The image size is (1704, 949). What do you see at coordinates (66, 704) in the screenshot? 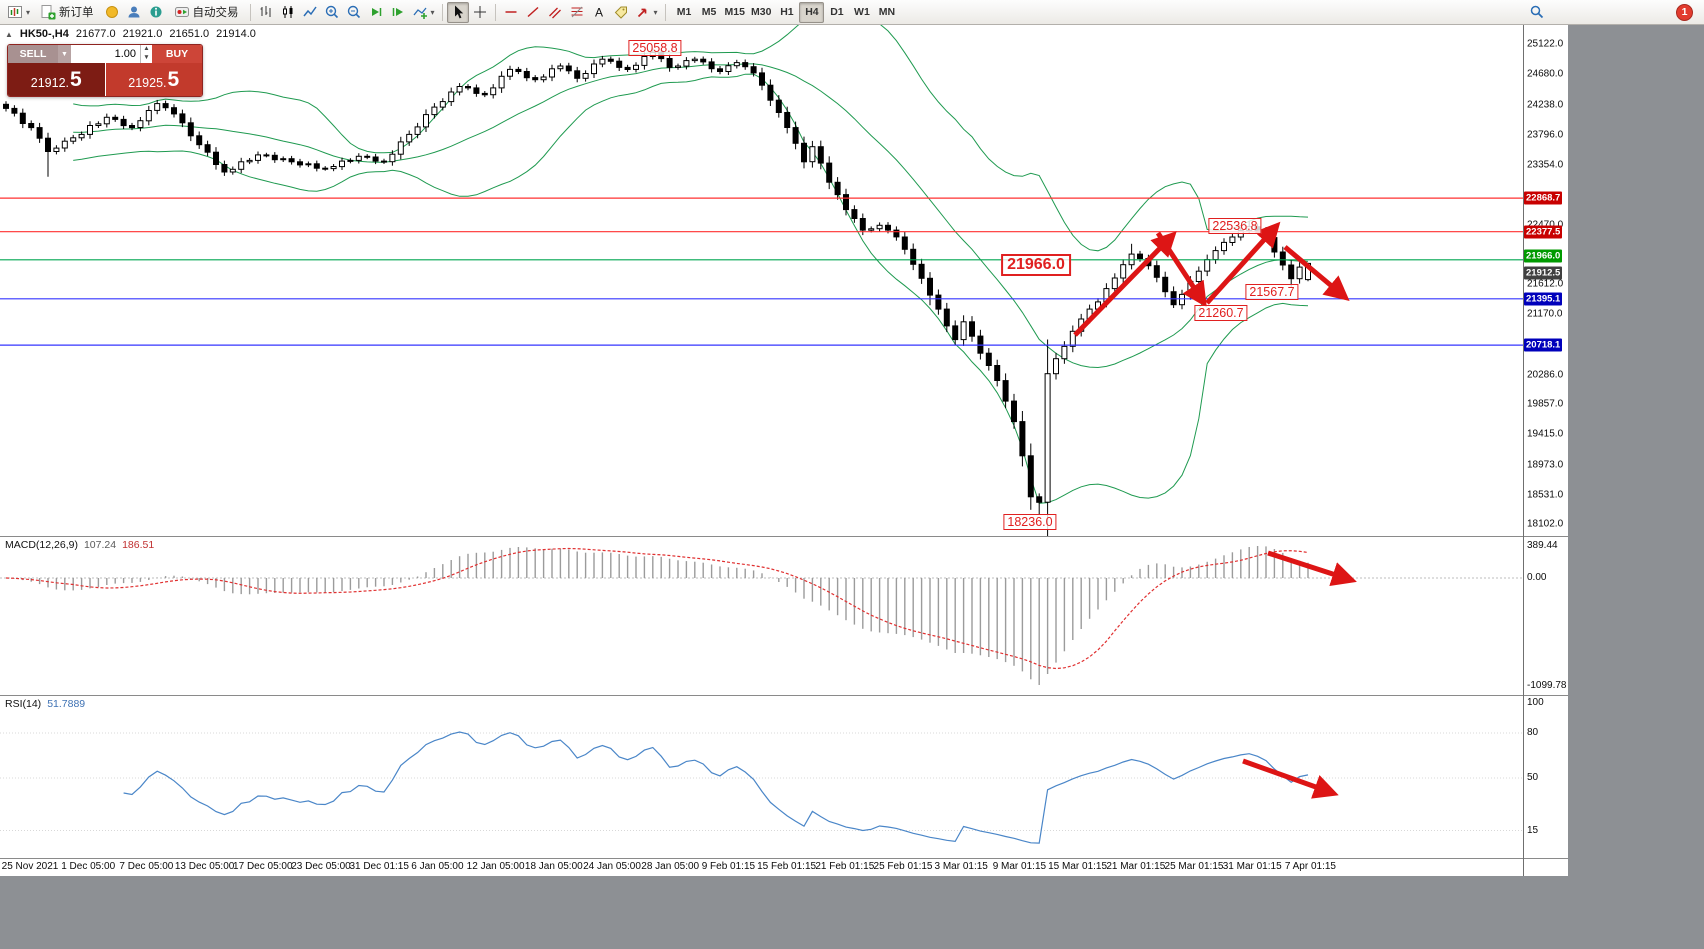
I see `rsi-value: 51.7889` at bounding box center [66, 704].